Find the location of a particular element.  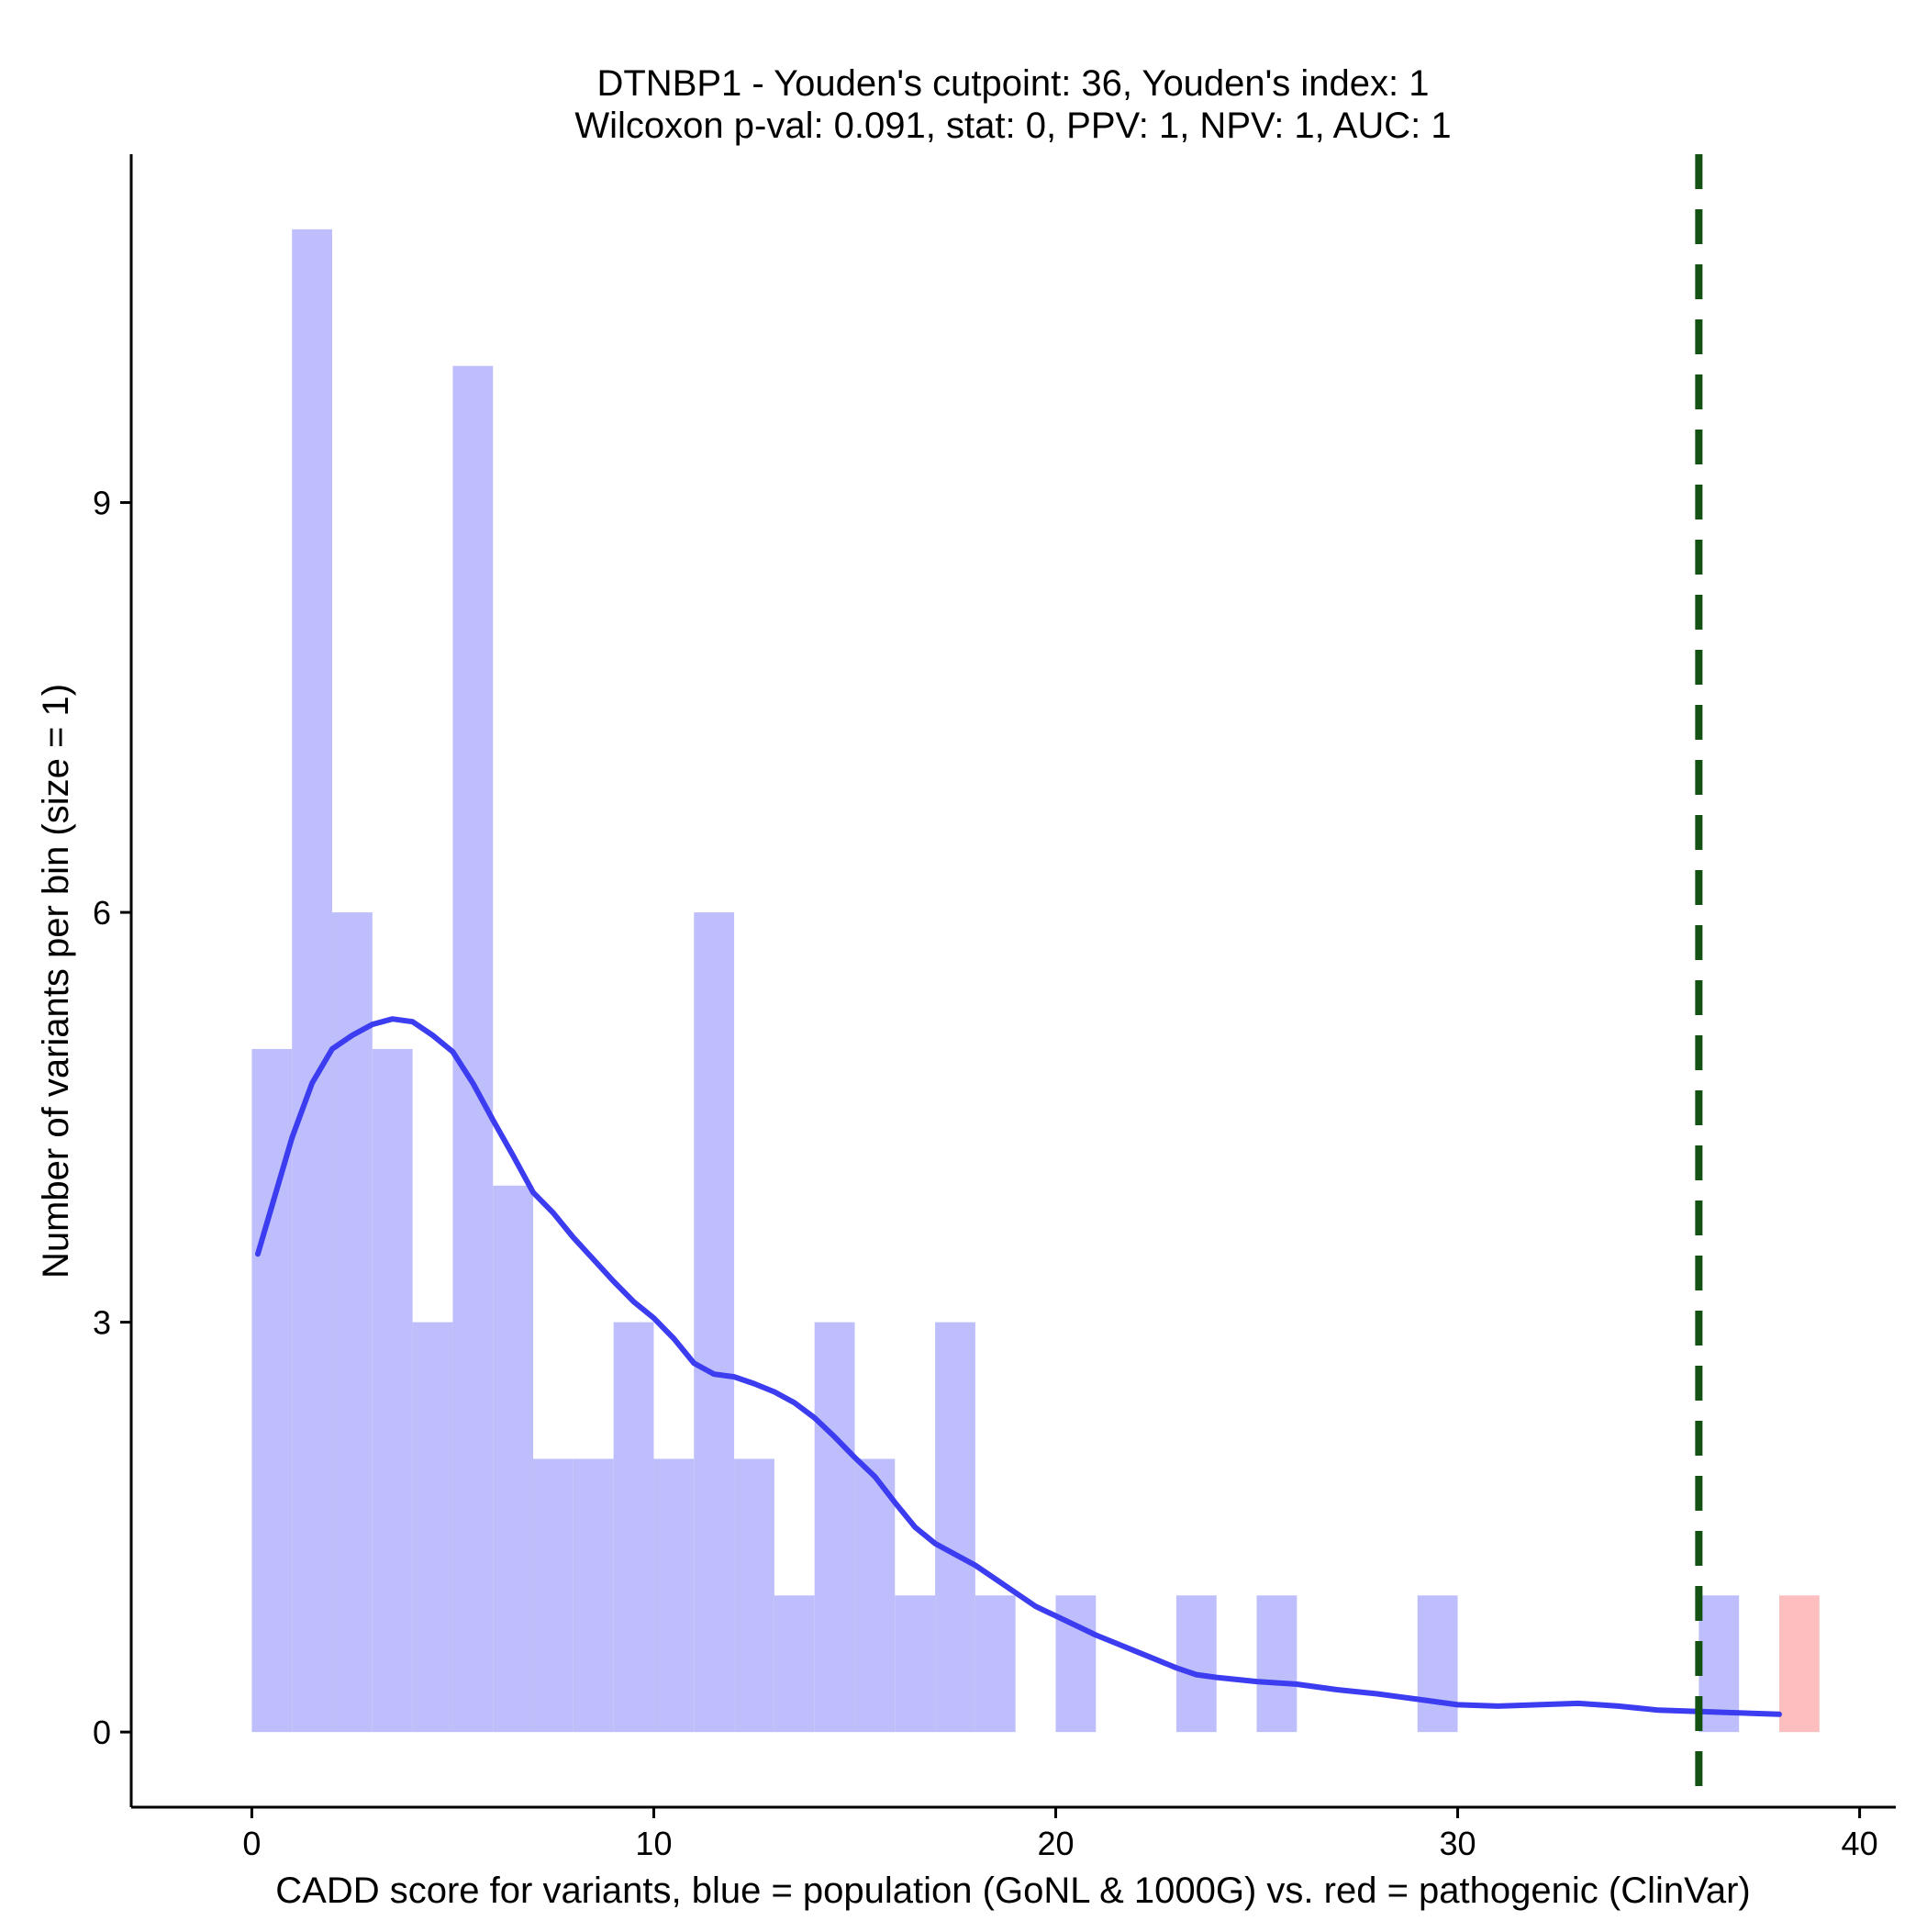

pathogenic-bar is located at coordinates (1799, 1664).